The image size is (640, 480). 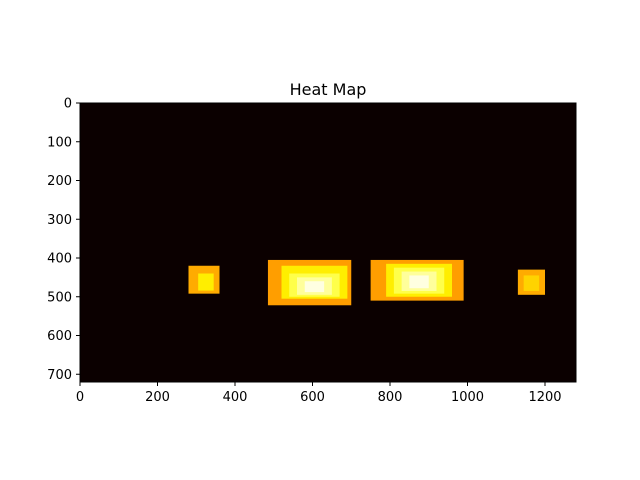 I want to click on x-tick-label: 600, so click(x=312, y=397).